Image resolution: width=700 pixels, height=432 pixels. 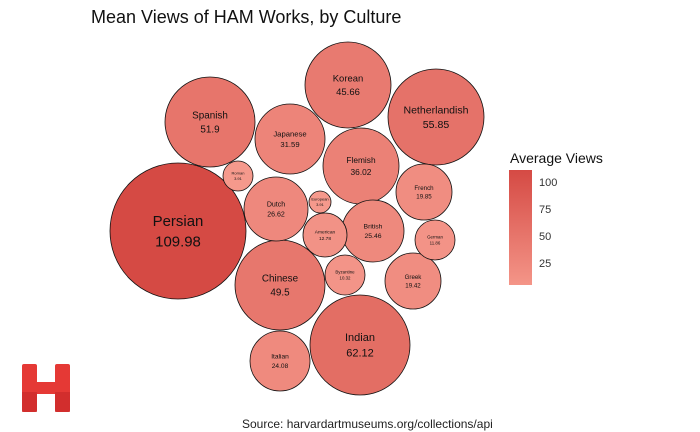 I want to click on bubble-label: French, so click(x=424, y=188).